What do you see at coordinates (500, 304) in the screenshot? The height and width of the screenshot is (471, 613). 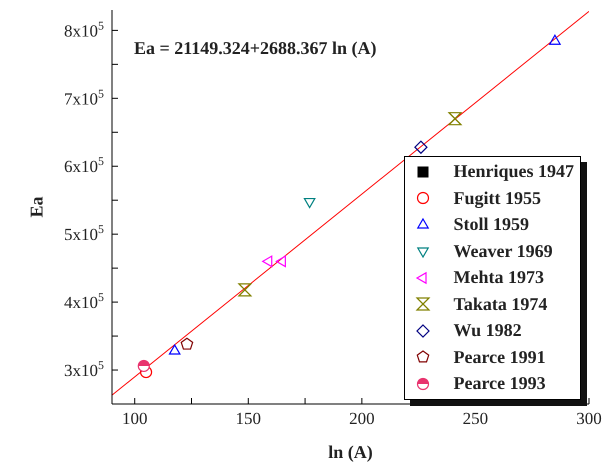 I see `legend-label: Takata 1974` at bounding box center [500, 304].